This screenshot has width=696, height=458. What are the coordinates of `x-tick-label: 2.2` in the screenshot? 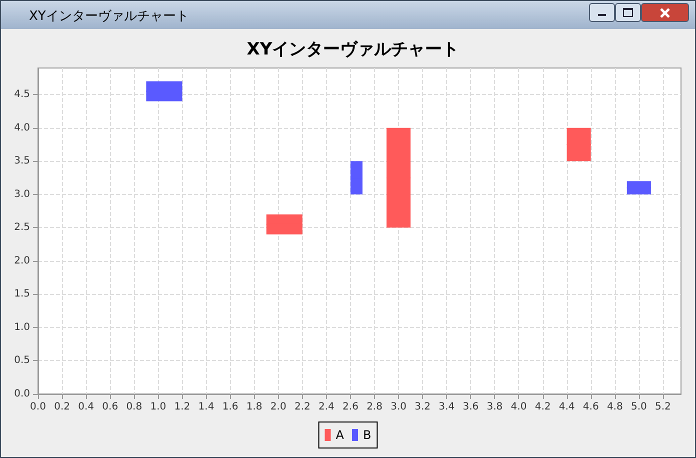 It's located at (302, 407).